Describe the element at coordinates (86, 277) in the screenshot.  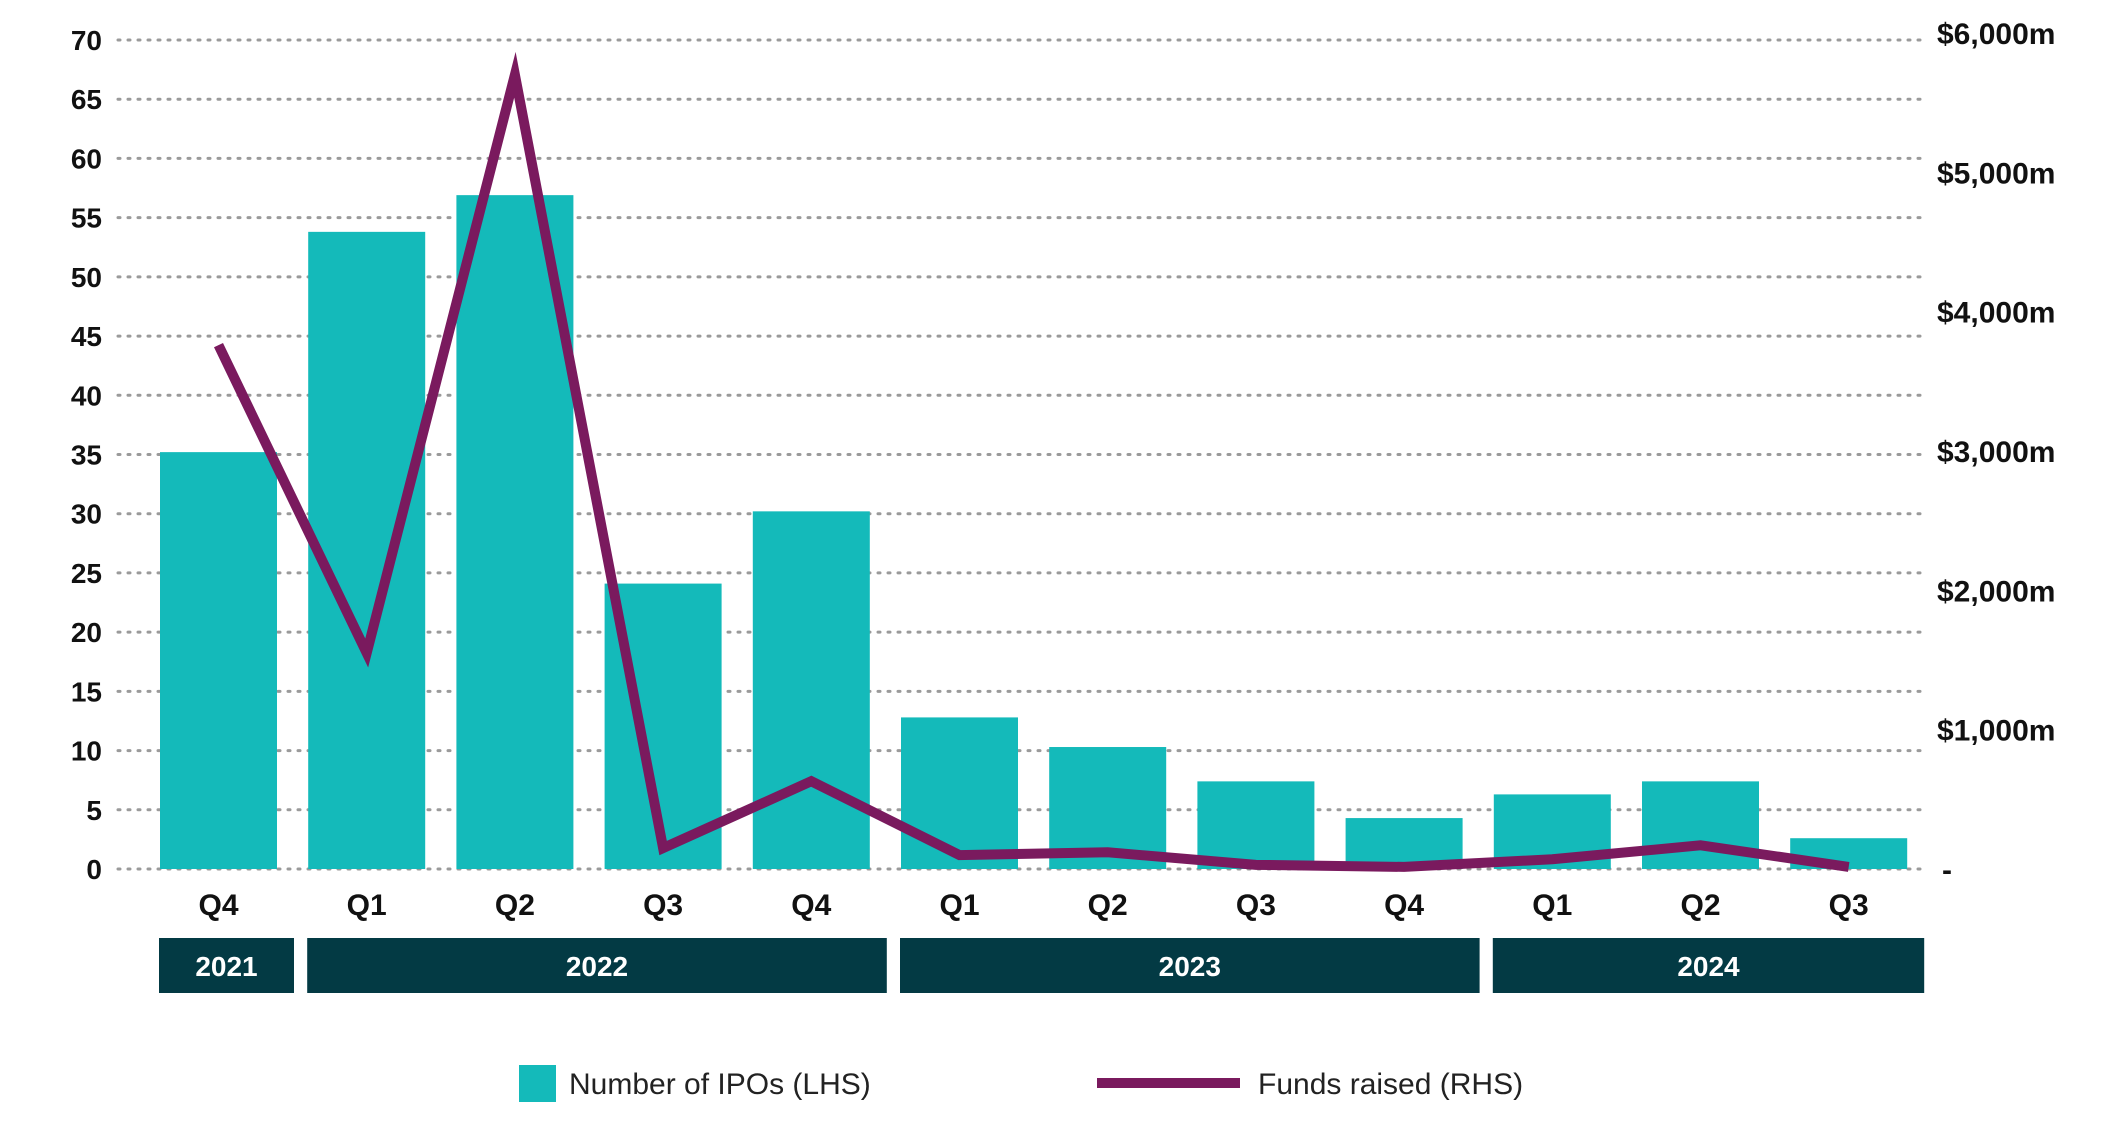
I see `left-tick-label: 50` at that location.